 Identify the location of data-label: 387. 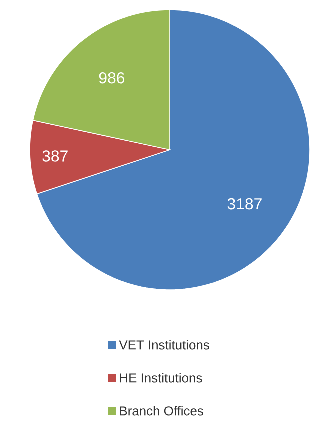
(55, 156).